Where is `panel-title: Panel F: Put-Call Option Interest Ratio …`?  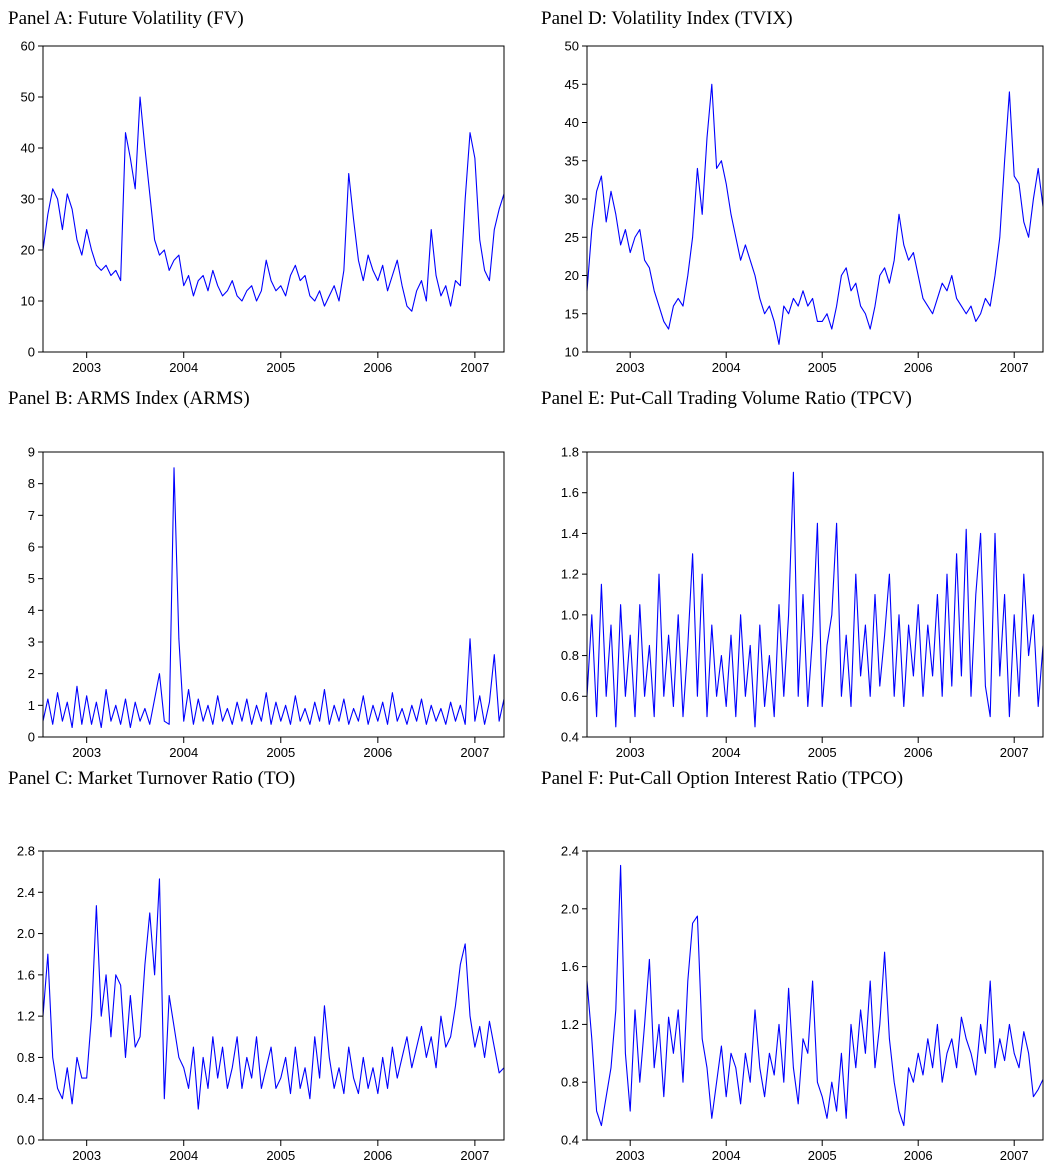 panel-title: Panel F: Put-Call Option Interest Ratio … is located at coordinates (722, 778).